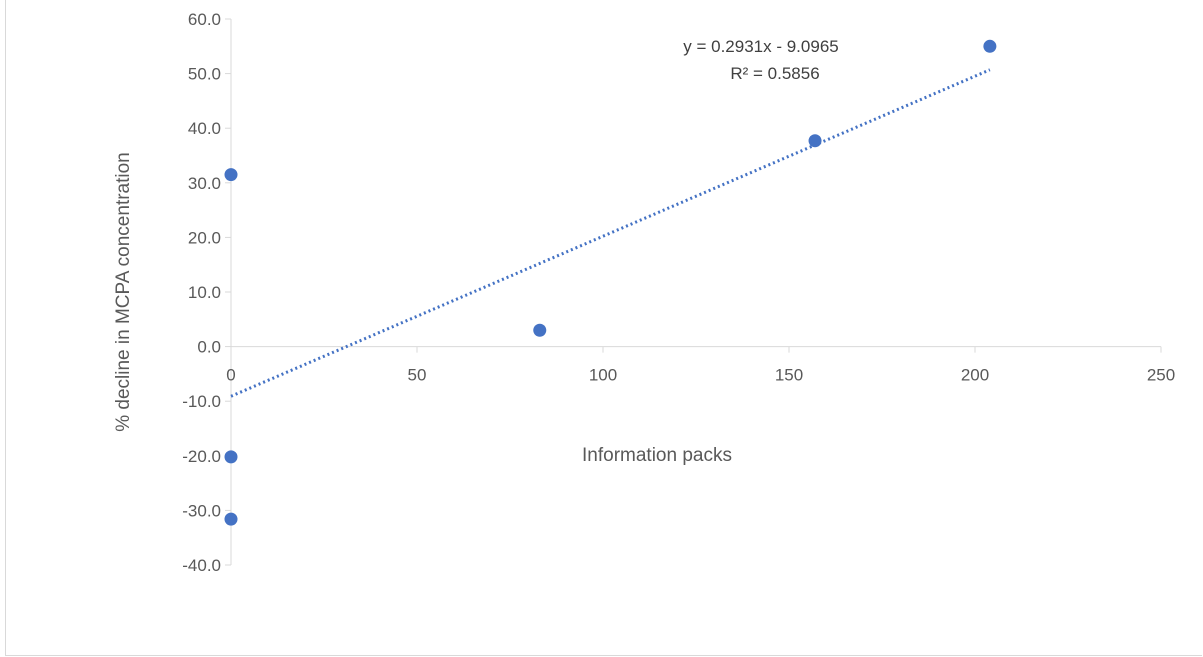  Describe the element at coordinates (201, 565) in the screenshot. I see `y-tick-label: -40.0` at that location.